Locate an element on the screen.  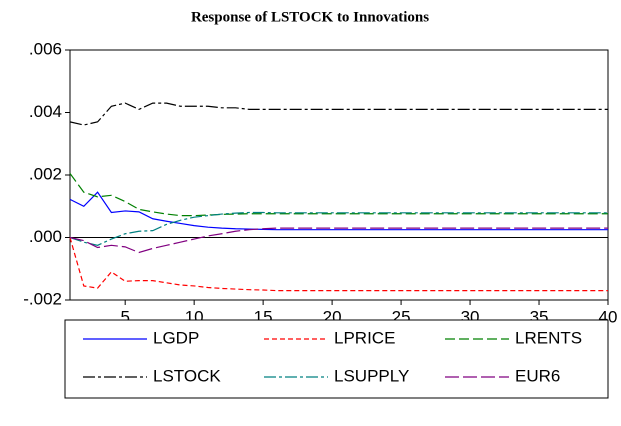
legend-label: LSTOCK is located at coordinates (187, 375).